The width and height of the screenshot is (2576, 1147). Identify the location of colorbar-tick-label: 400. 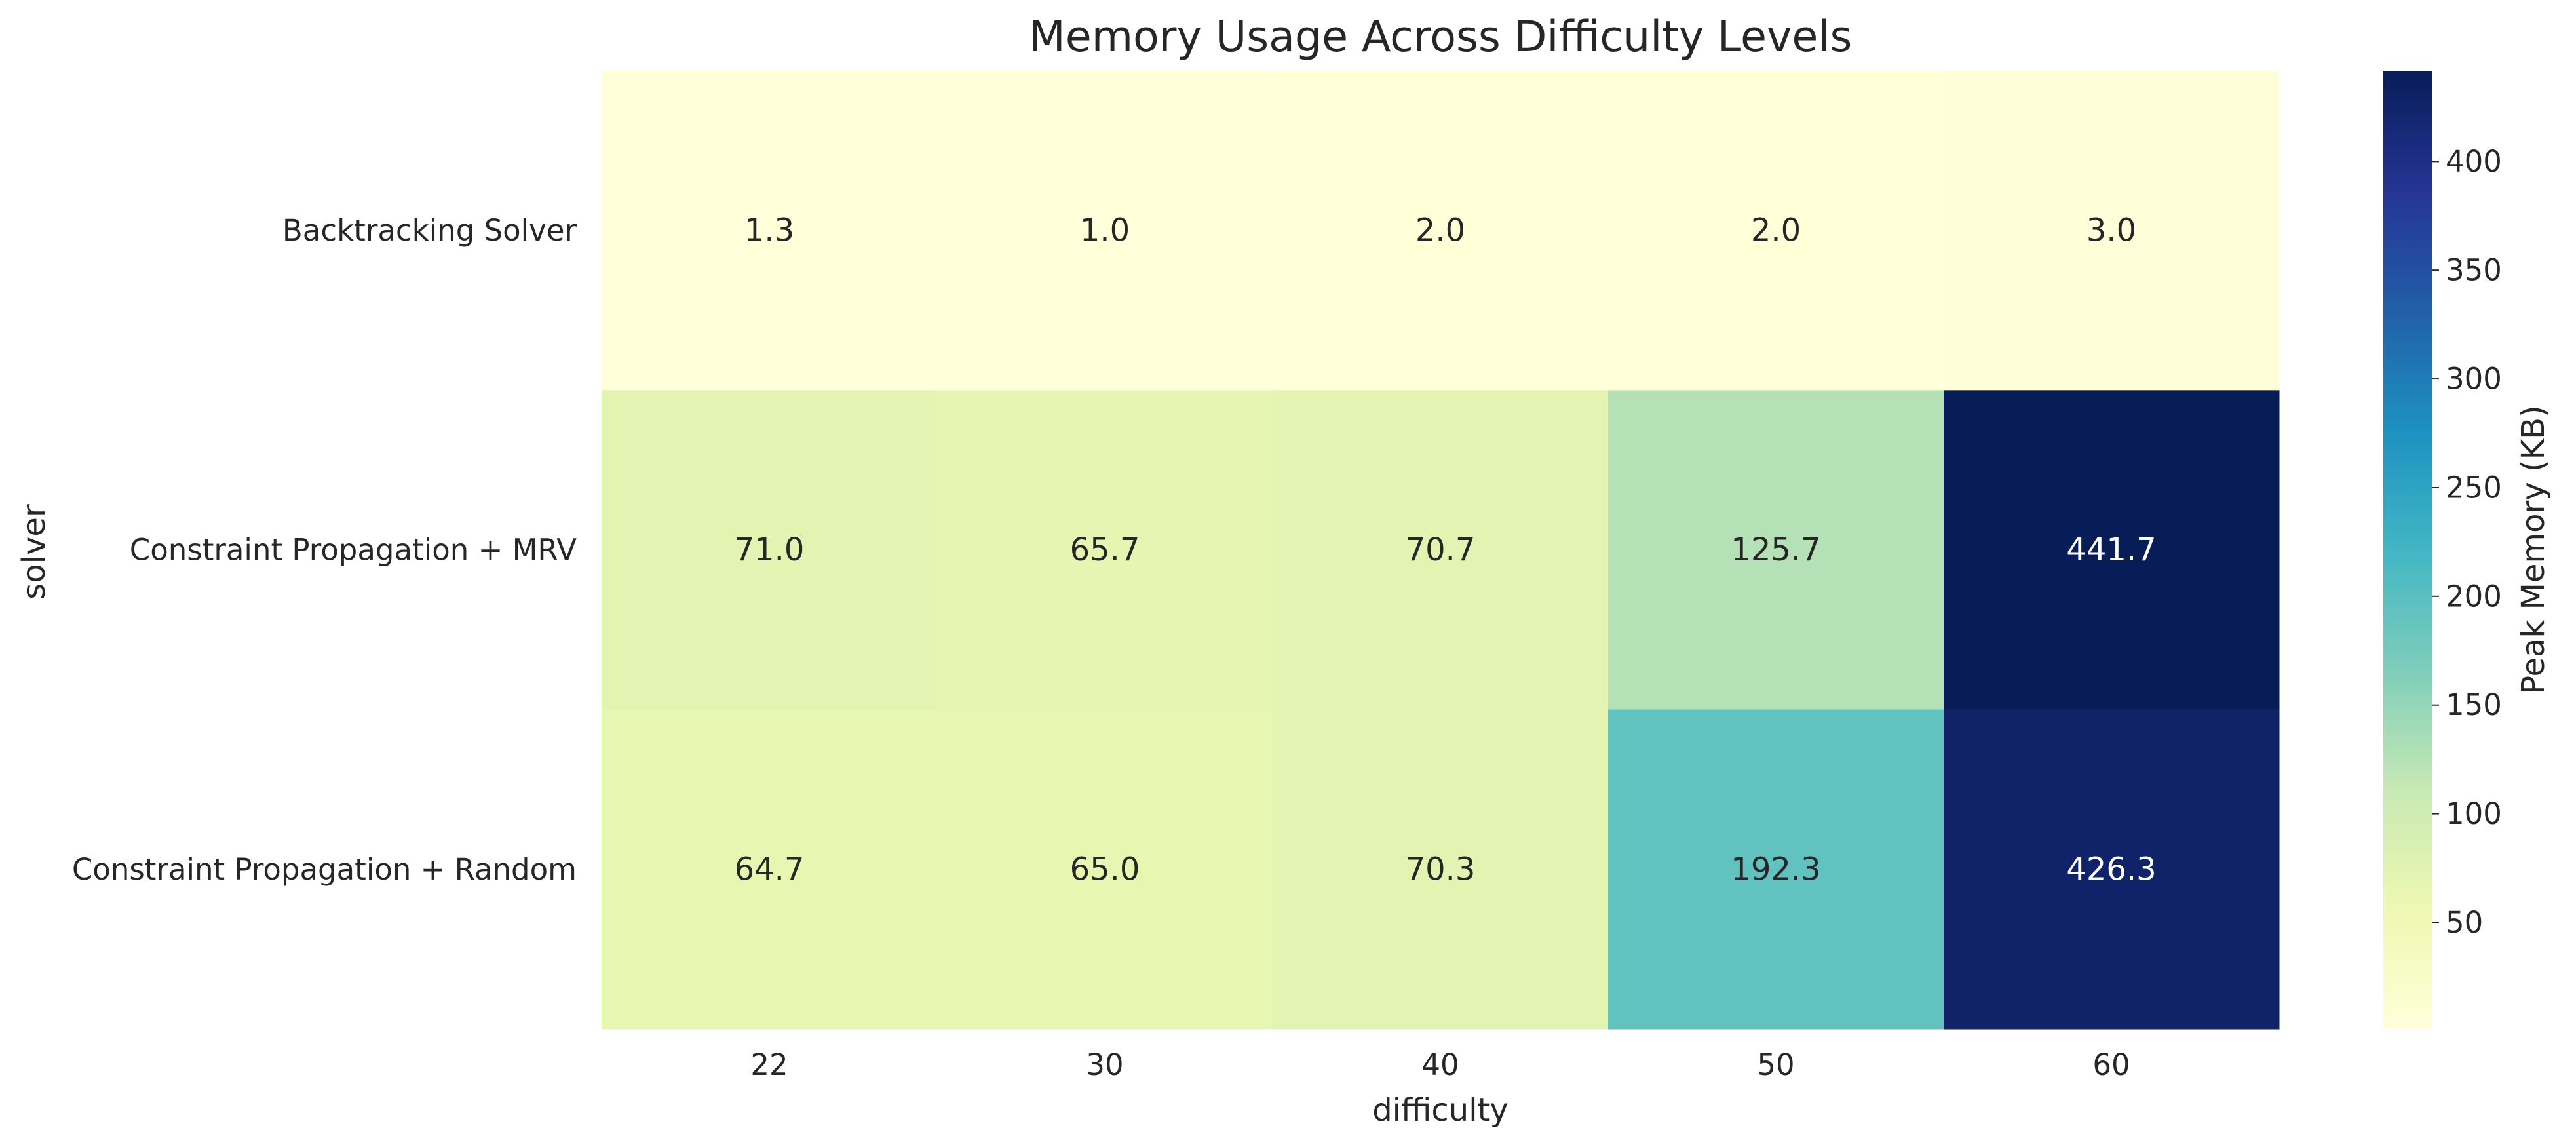
(2474, 161).